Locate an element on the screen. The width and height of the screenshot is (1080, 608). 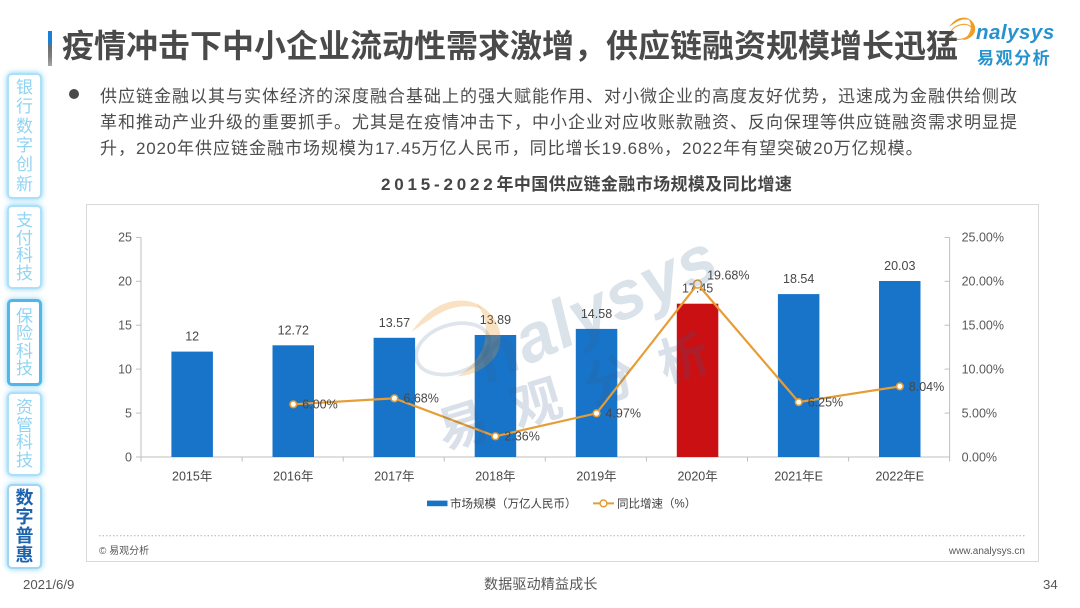
svg-text: www.analysys.cn is located at coordinates (986, 551).